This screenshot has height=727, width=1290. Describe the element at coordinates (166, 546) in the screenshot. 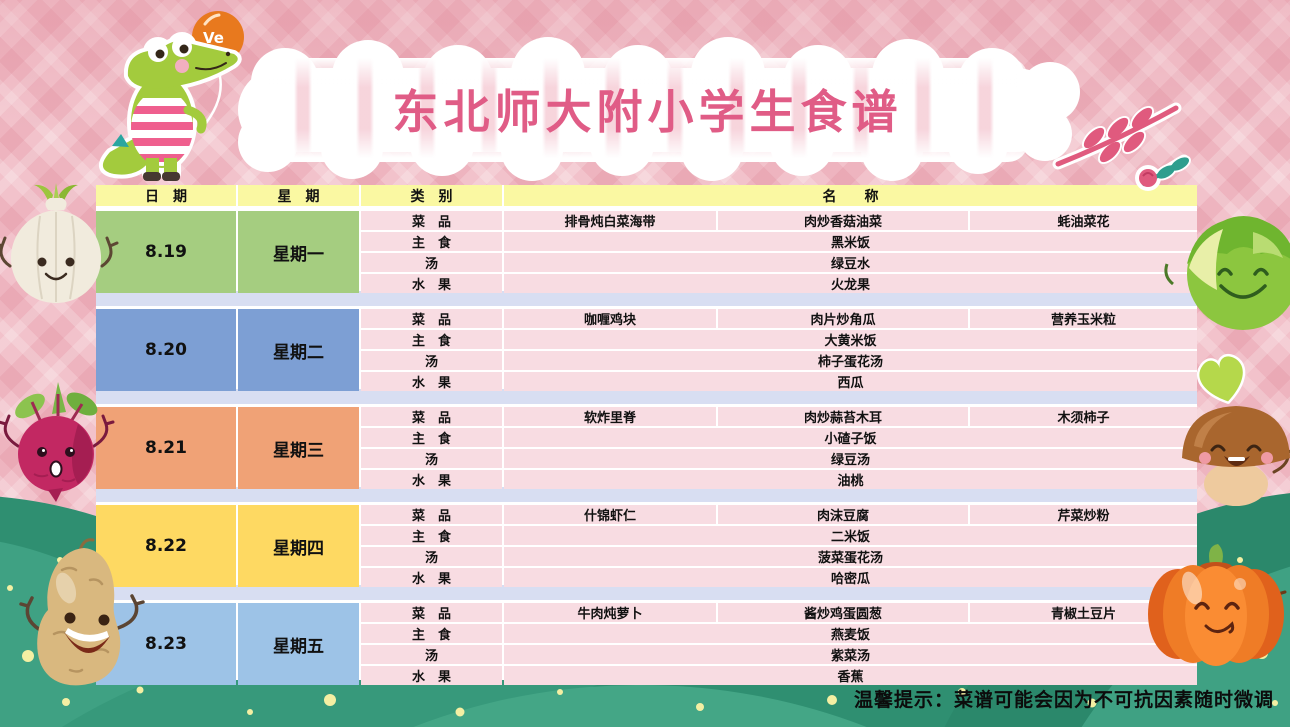

I see `date-cell: 8.22` at that location.